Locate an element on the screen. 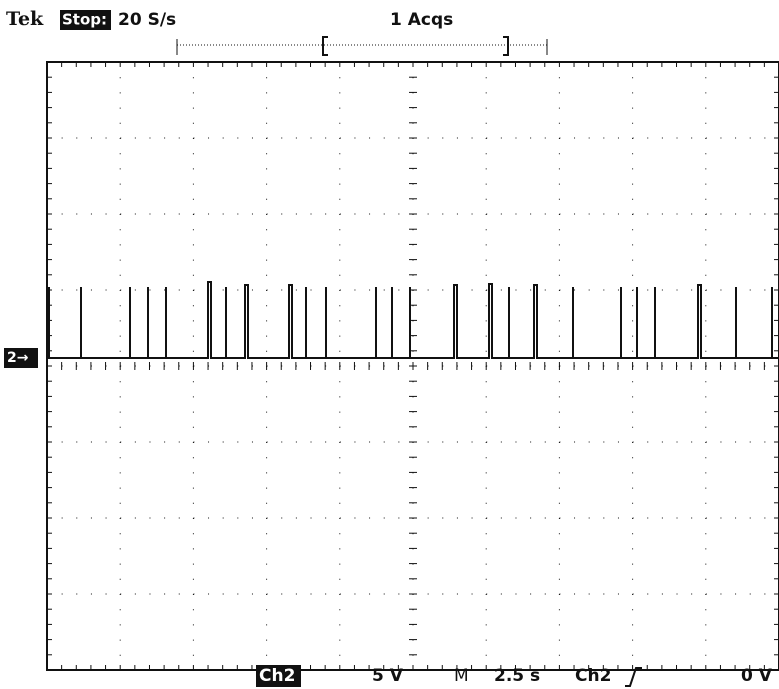  channel: Ch2 is located at coordinates (277, 676).